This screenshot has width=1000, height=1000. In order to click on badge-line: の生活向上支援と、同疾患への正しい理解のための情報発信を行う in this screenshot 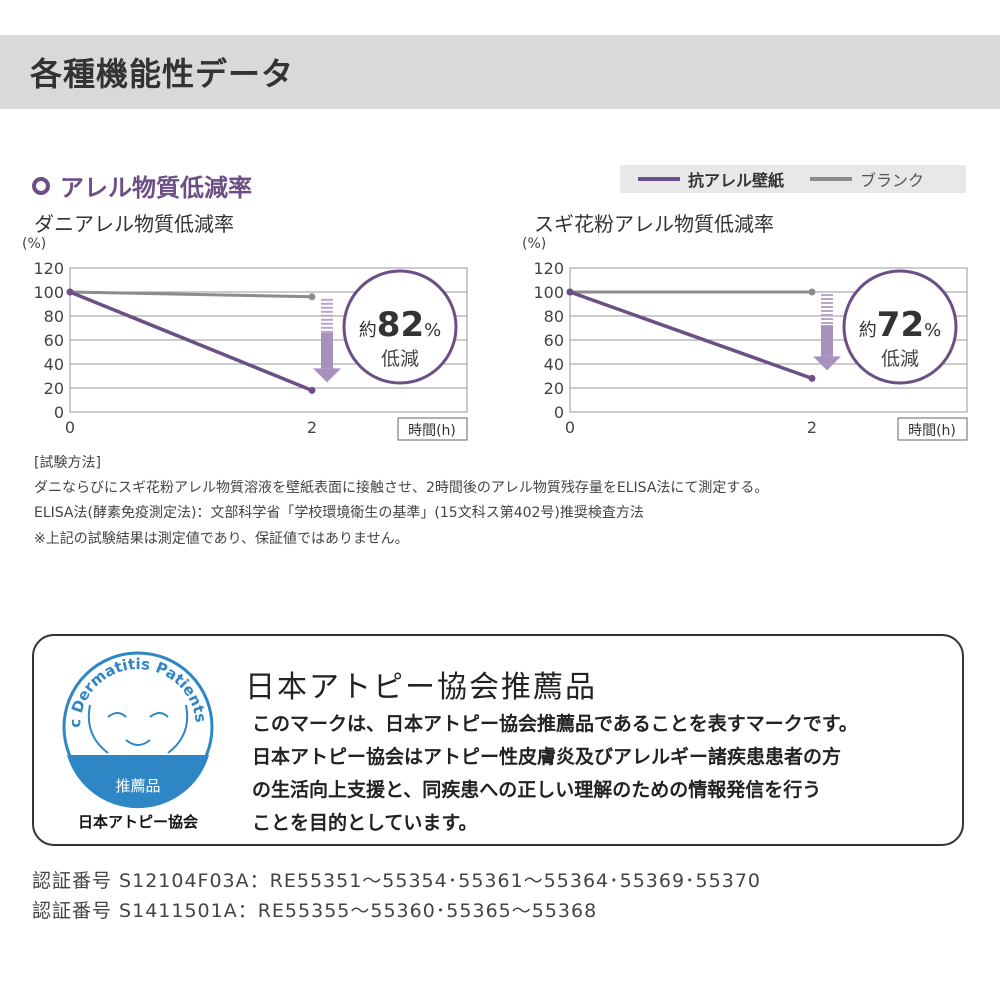, I will do `click(537, 790)`.